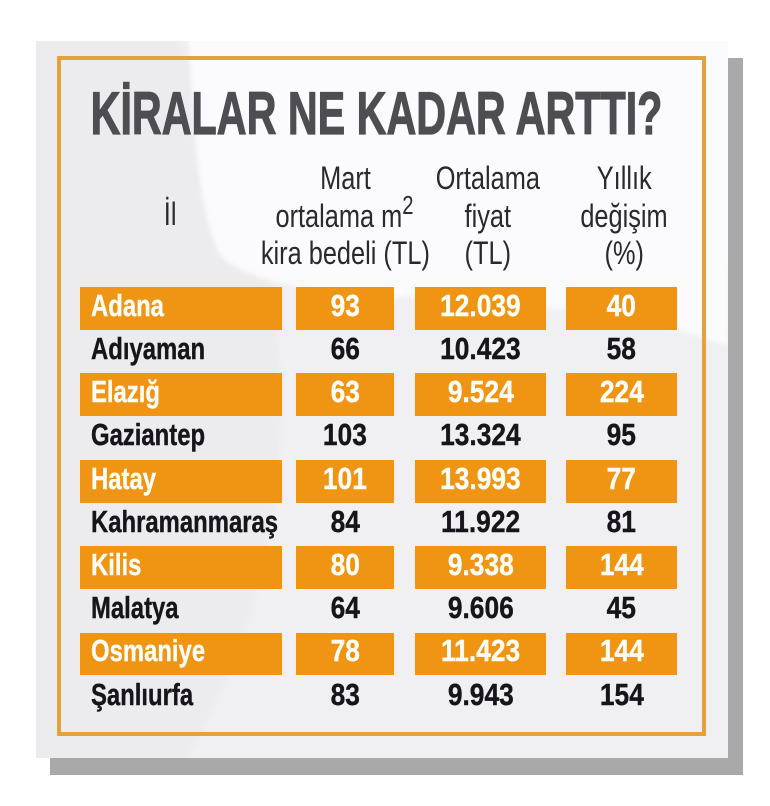 Image resolution: width=770 pixels, height=806 pixels. Describe the element at coordinates (376, 113) in the screenshot. I see `page-title-text: KİRALAR NE KADAR ARTTI?` at that location.